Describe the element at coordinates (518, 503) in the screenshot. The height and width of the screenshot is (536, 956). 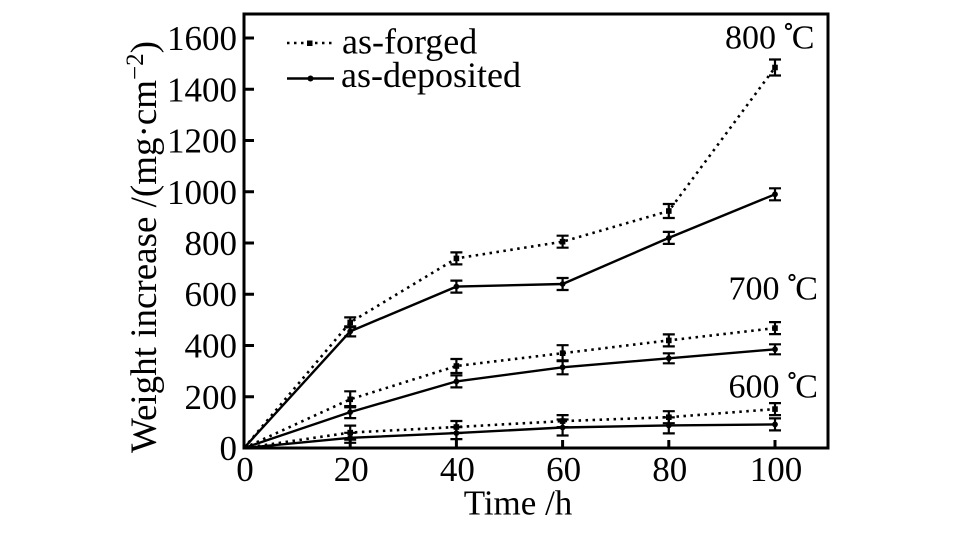
I see `svg-text: Time /h` at that location.